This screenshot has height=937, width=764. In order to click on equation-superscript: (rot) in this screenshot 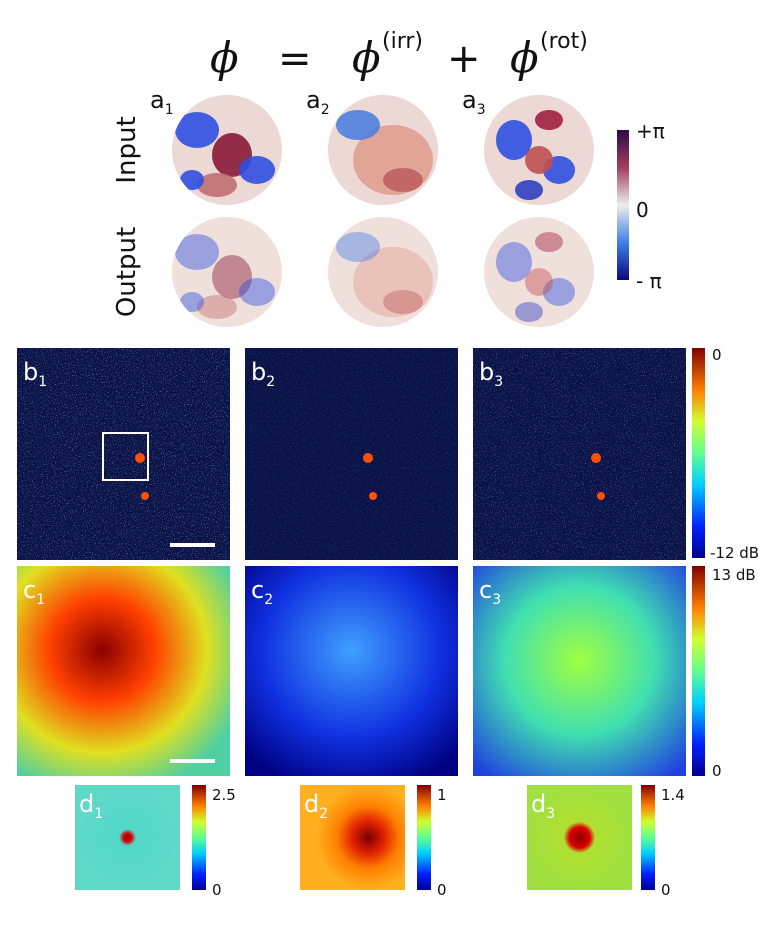, I will do `click(564, 41)`.